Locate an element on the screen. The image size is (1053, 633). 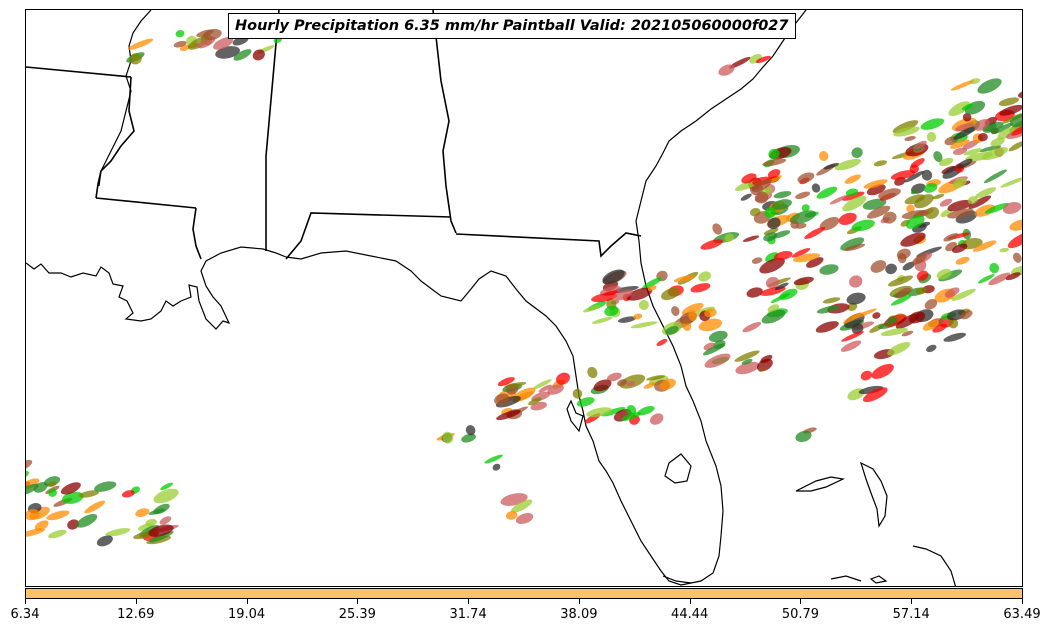
border-ms-al is located at coordinates (272, 130).